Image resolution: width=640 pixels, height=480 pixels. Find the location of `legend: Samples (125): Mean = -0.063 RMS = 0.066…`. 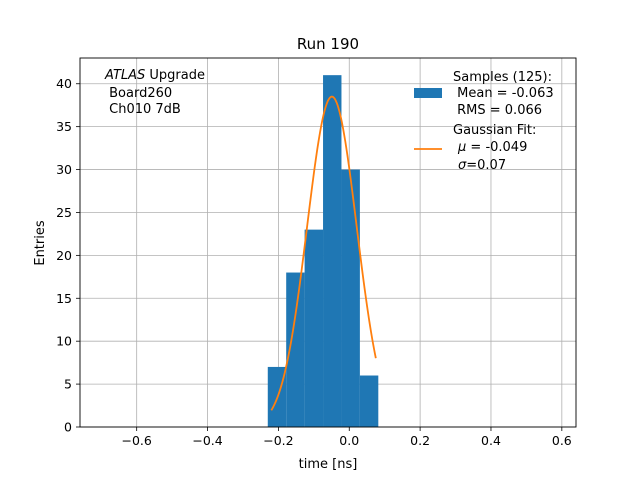

legend: Samples (125): Mean = -0.063 RMS = 0.066… is located at coordinates (484, 121).